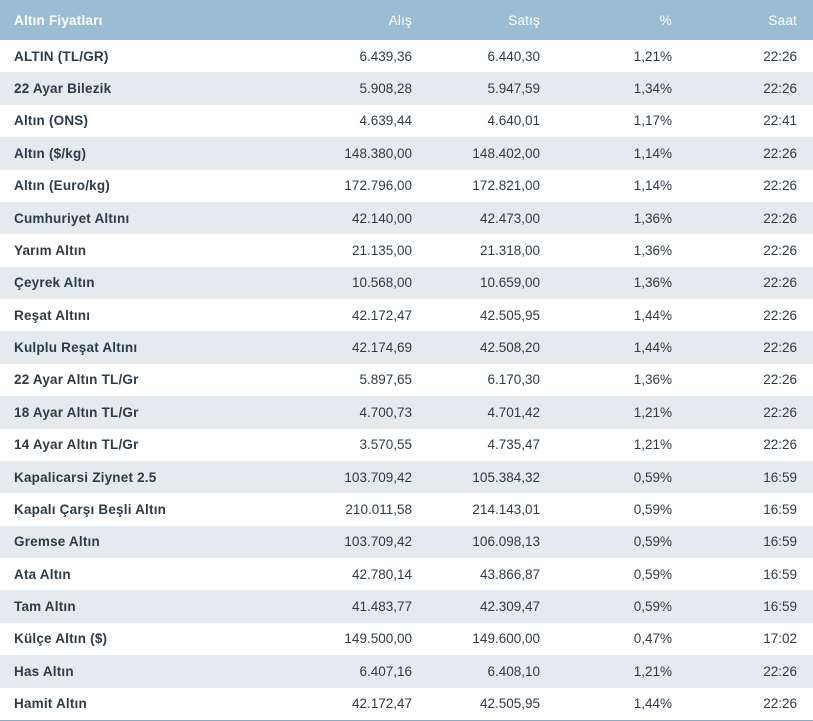  Describe the element at coordinates (385, 56) in the screenshot. I see `buy-price: 6.439,36` at that location.